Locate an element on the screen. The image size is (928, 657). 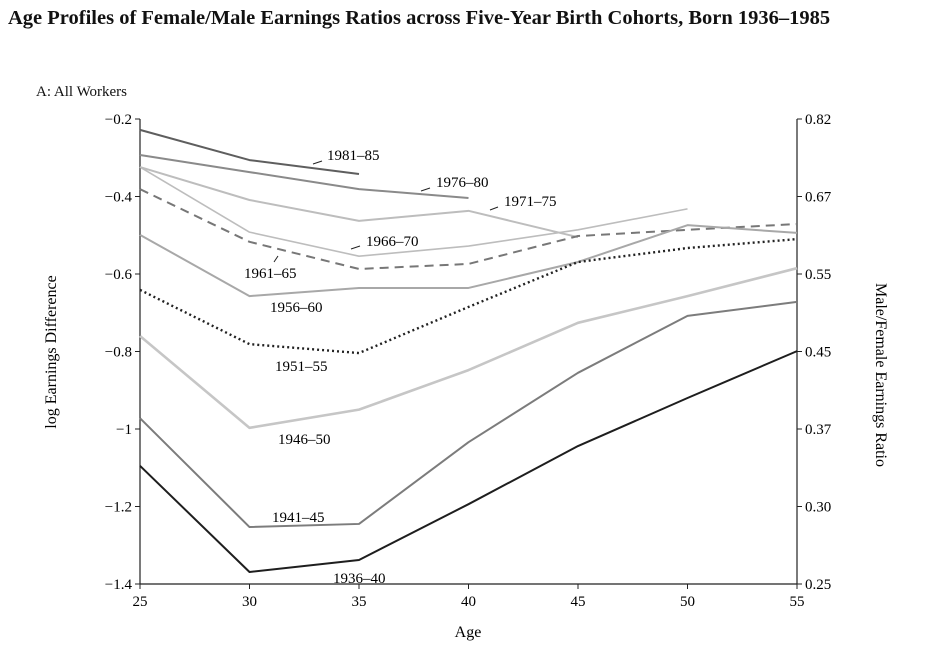
right-tick-label: 0.25 is located at coordinates (818, 585).